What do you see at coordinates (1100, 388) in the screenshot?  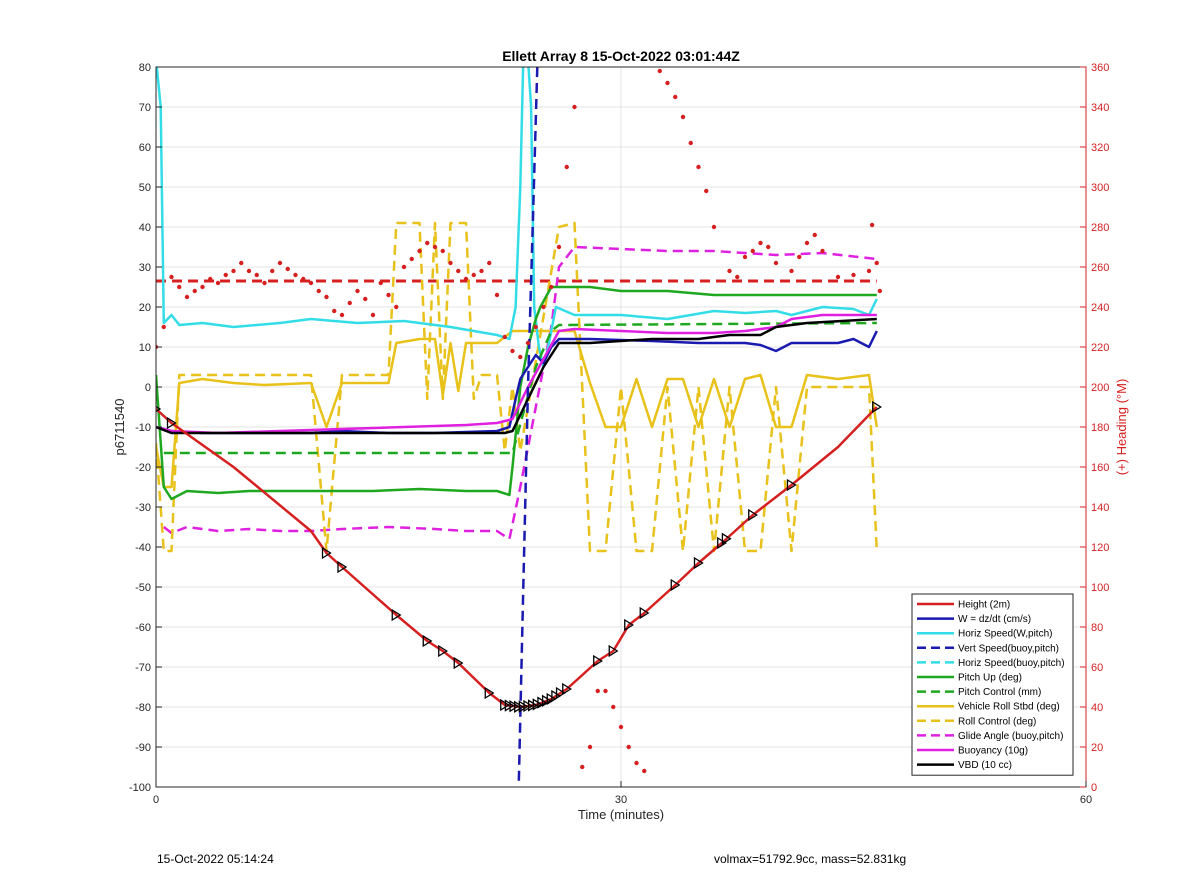 I see `y2-tick-label: 200` at bounding box center [1100, 388].